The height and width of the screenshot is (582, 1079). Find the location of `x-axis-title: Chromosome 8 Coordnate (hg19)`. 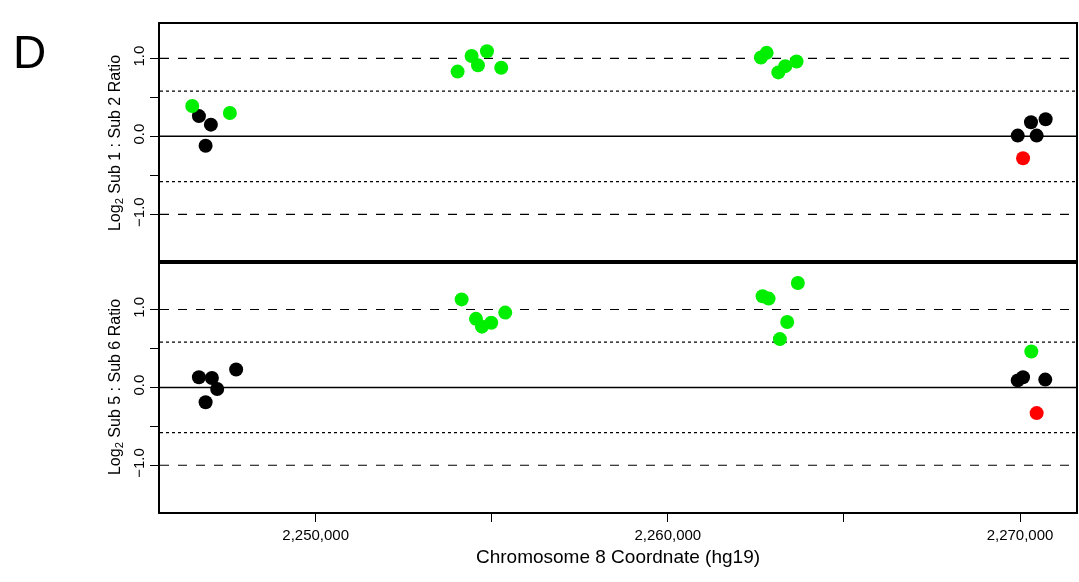

x-axis-title: Chromosome 8 Coordnate (hg19) is located at coordinates (618, 557).